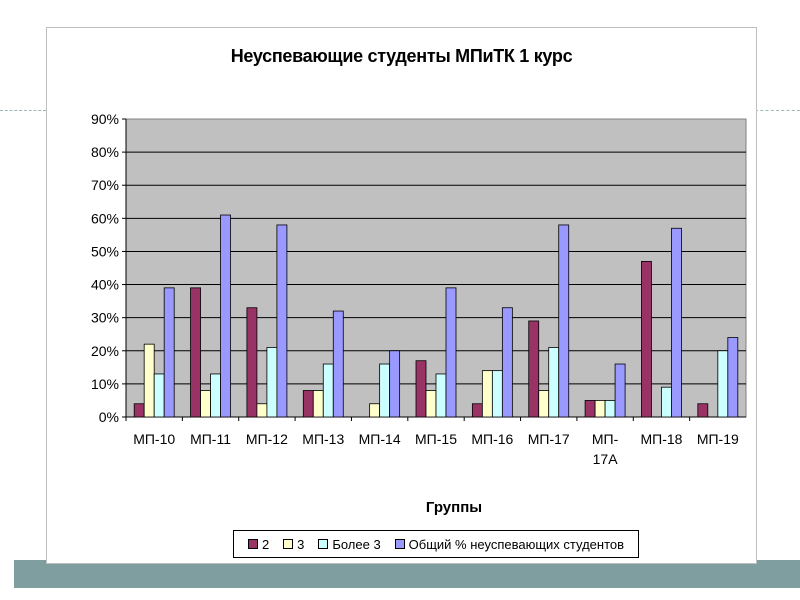 This screenshot has width=800, height=600. I want to click on x-axis-title: Группы, so click(454, 507).